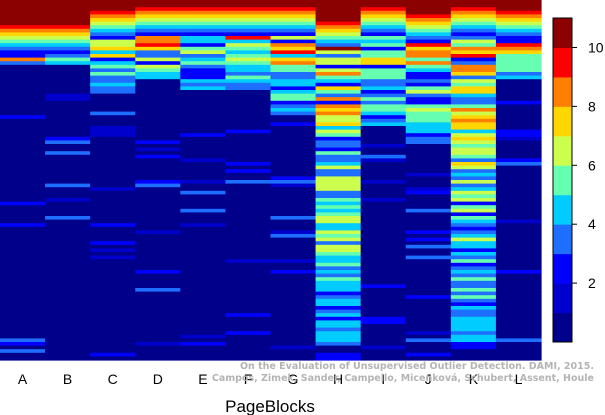  What do you see at coordinates (562, 180) in the screenshot?
I see `colorbar` at bounding box center [562, 180].